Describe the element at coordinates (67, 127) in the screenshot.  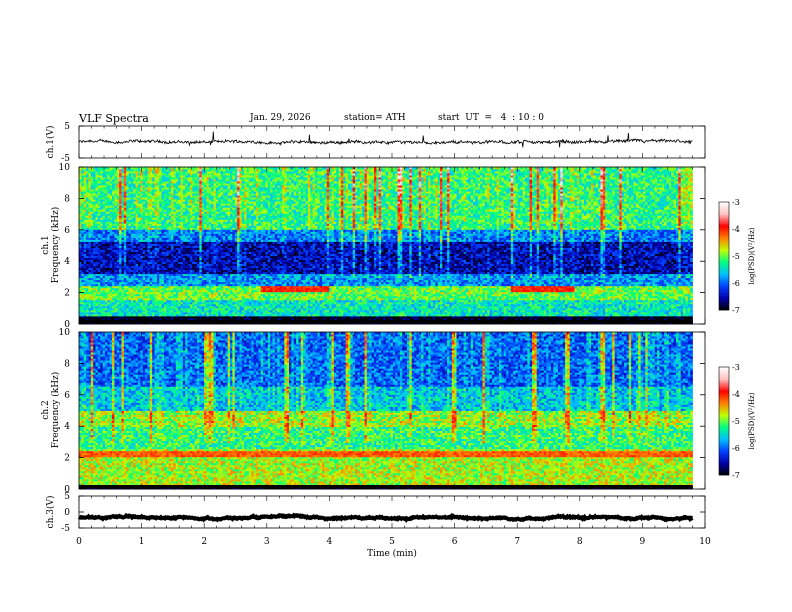
I see `ch1-waveform-ytick-label: 5` at that location.